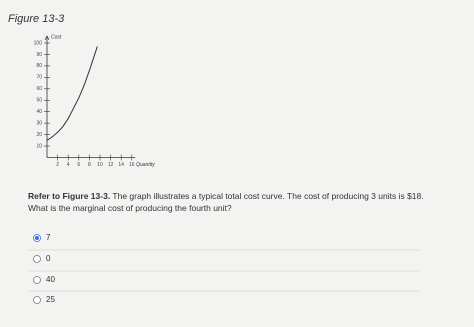 The image size is (474, 327). Describe the element at coordinates (57, 165) in the screenshot. I see `x-tick-label: 2` at that location.